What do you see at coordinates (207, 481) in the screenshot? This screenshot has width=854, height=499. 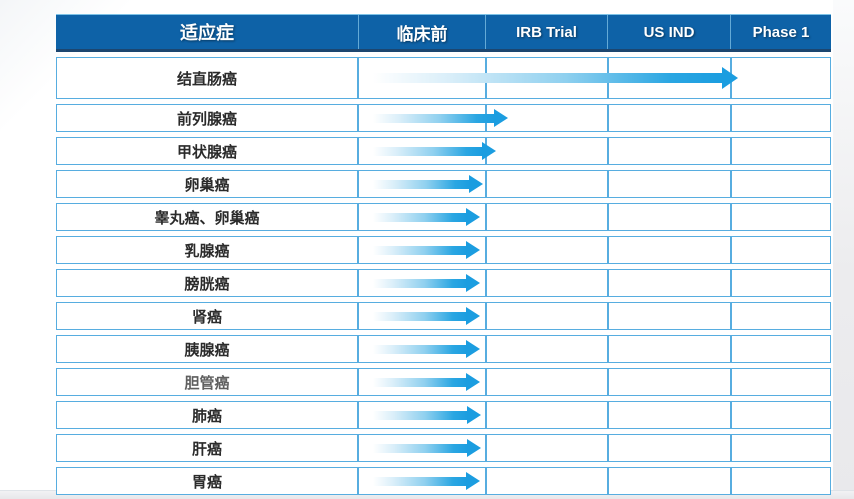 I see `indication-label: 胃癌` at bounding box center [207, 481].